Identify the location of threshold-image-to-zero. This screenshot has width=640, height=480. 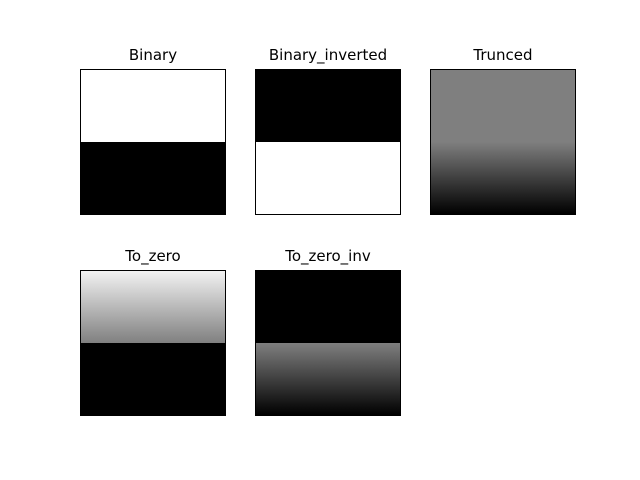
(153, 343).